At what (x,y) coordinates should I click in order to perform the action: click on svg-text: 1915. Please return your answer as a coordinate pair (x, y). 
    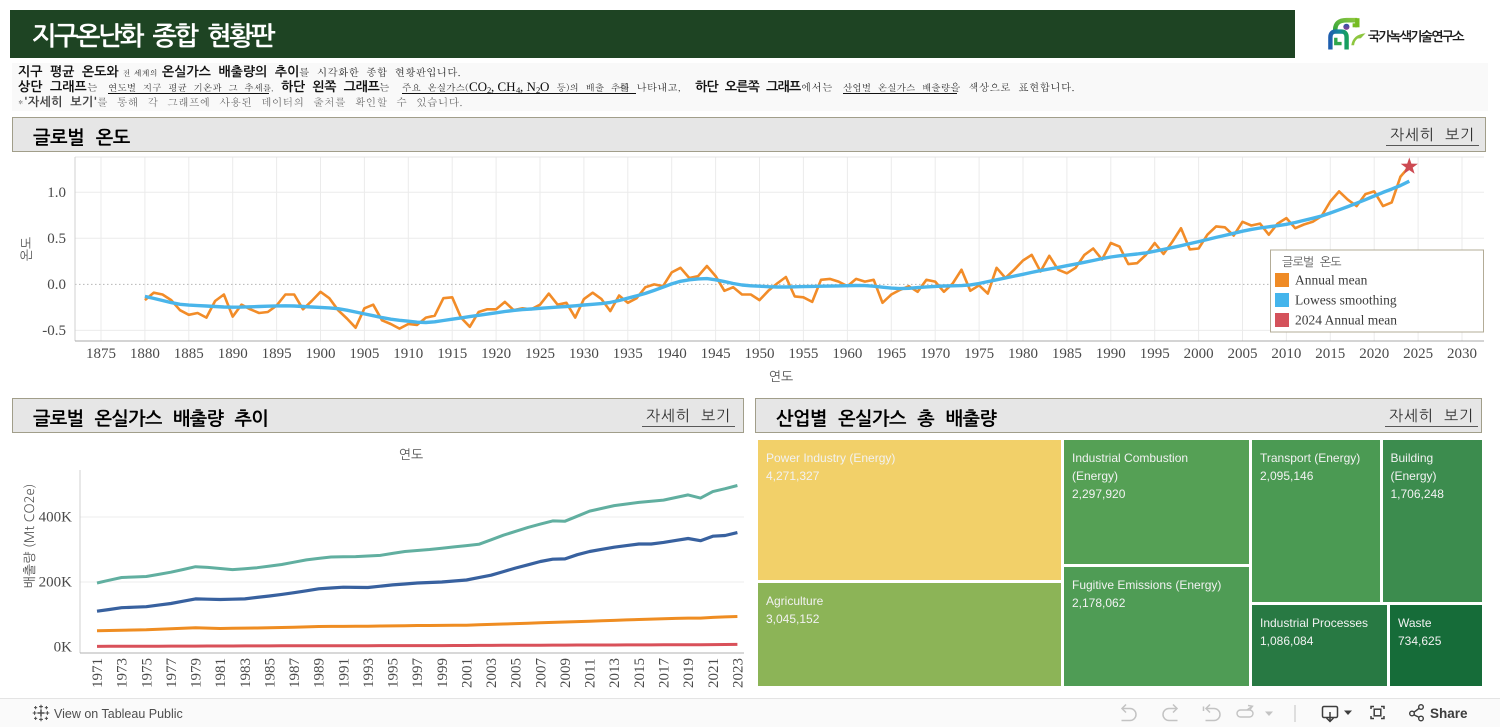
    Looking at the image, I should click on (452, 354).